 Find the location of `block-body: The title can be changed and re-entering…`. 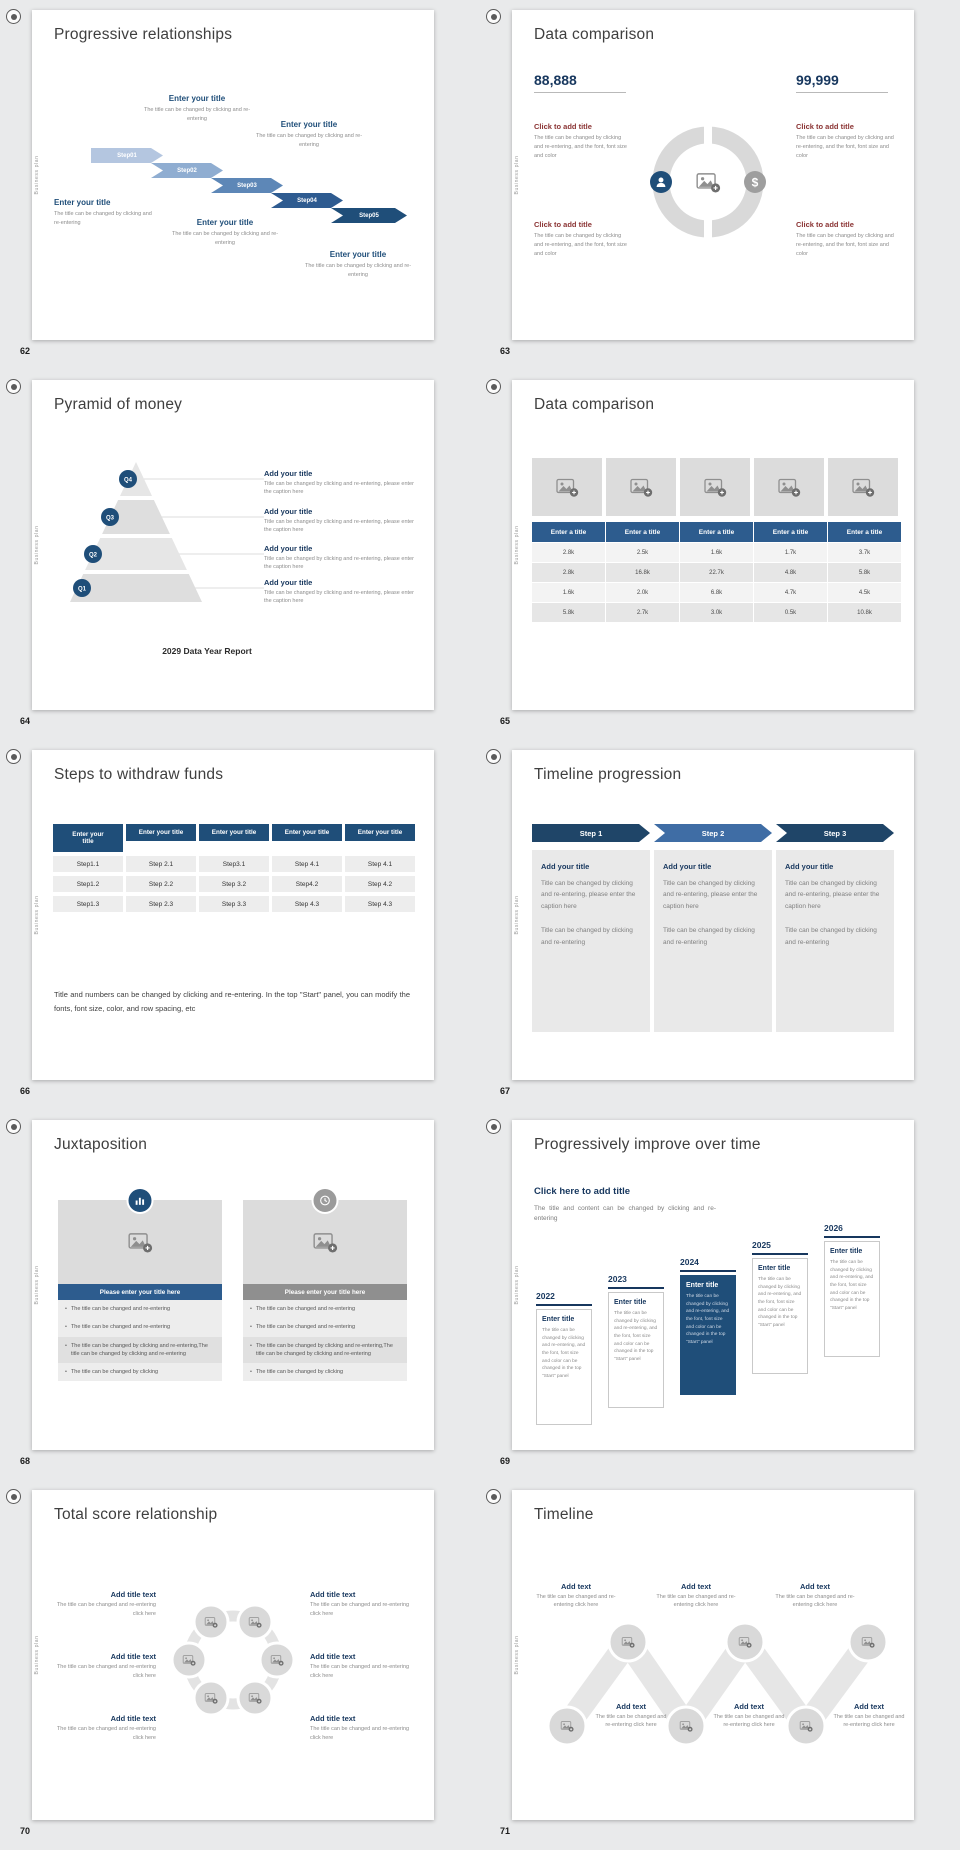

block-body: The title can be changed and re-entering… is located at coordinates (360, 1733).